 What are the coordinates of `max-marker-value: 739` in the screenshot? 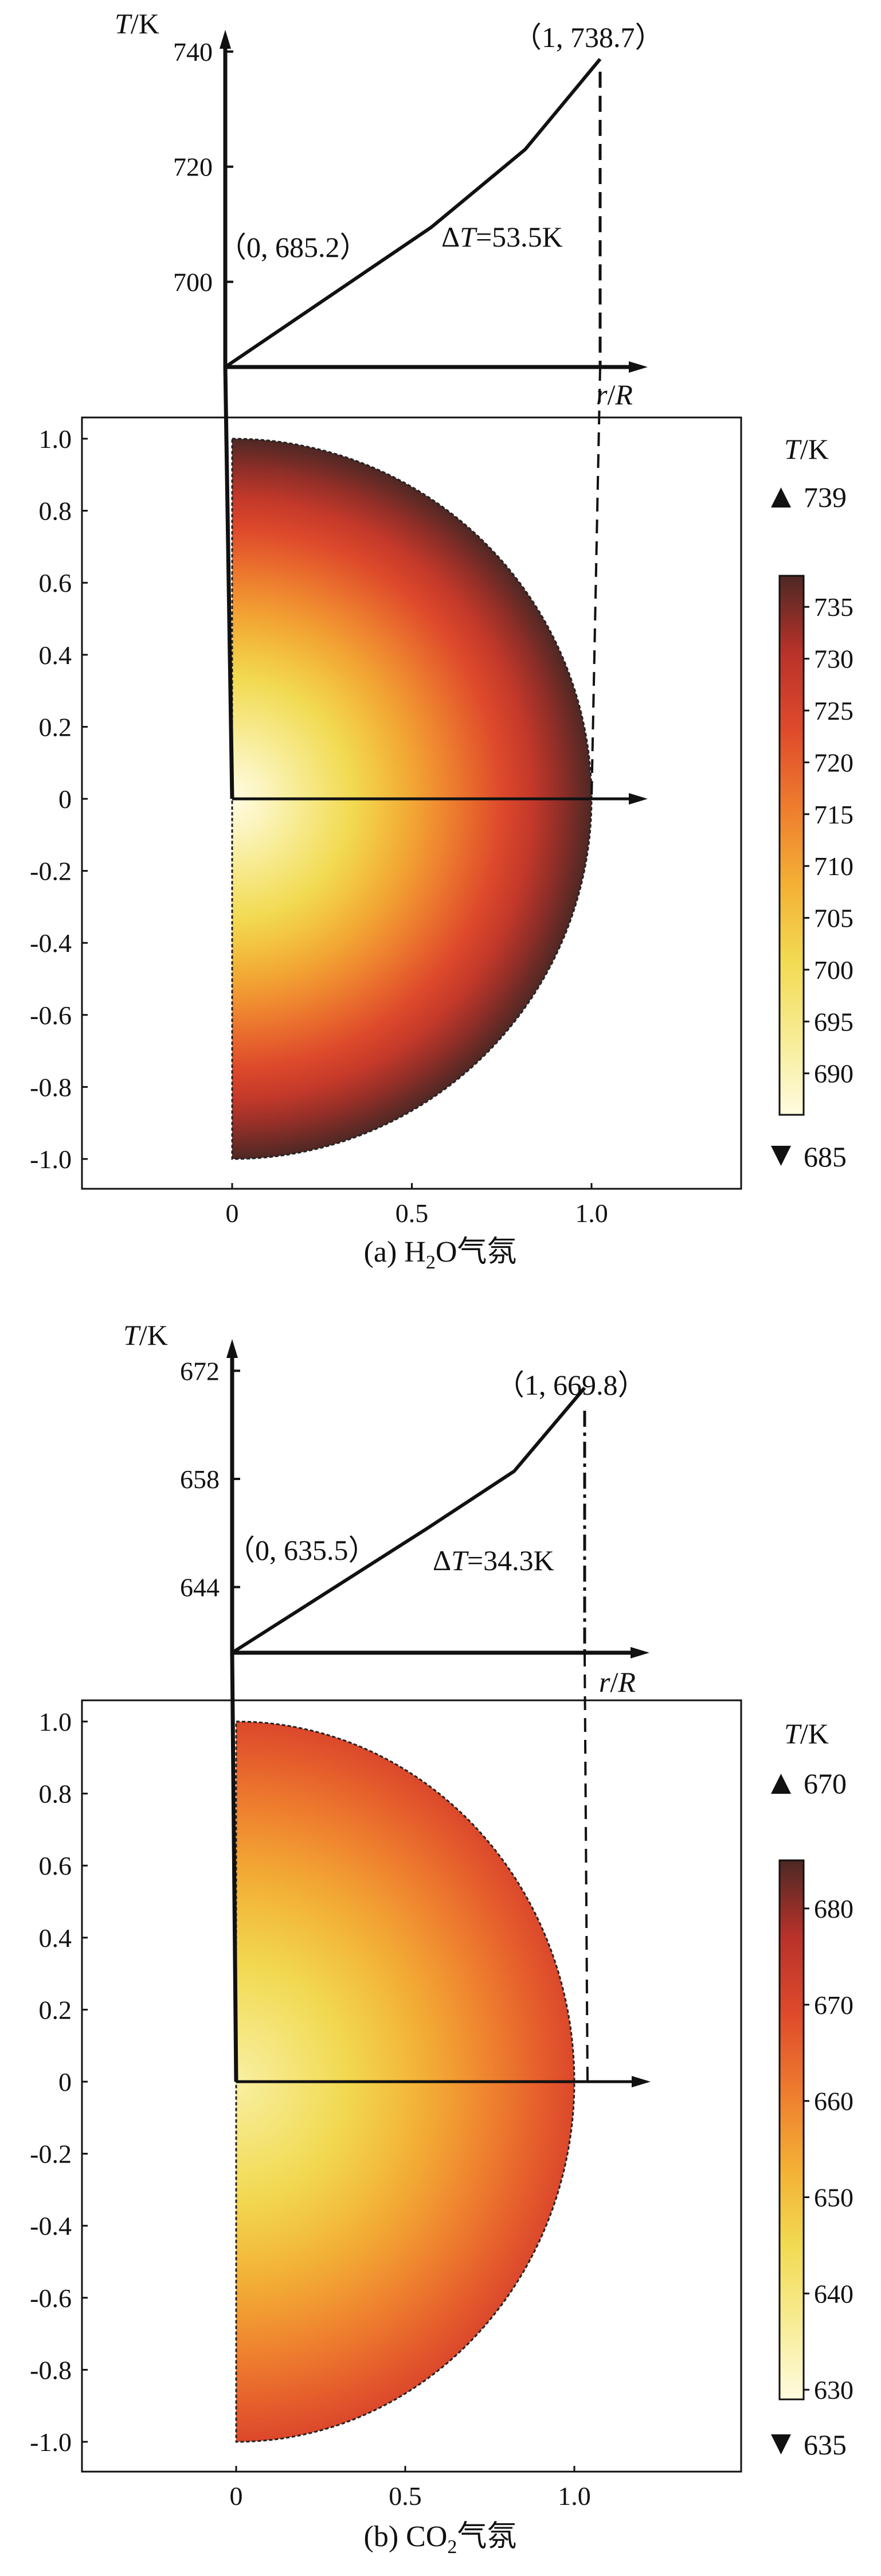 It's located at (825, 497).